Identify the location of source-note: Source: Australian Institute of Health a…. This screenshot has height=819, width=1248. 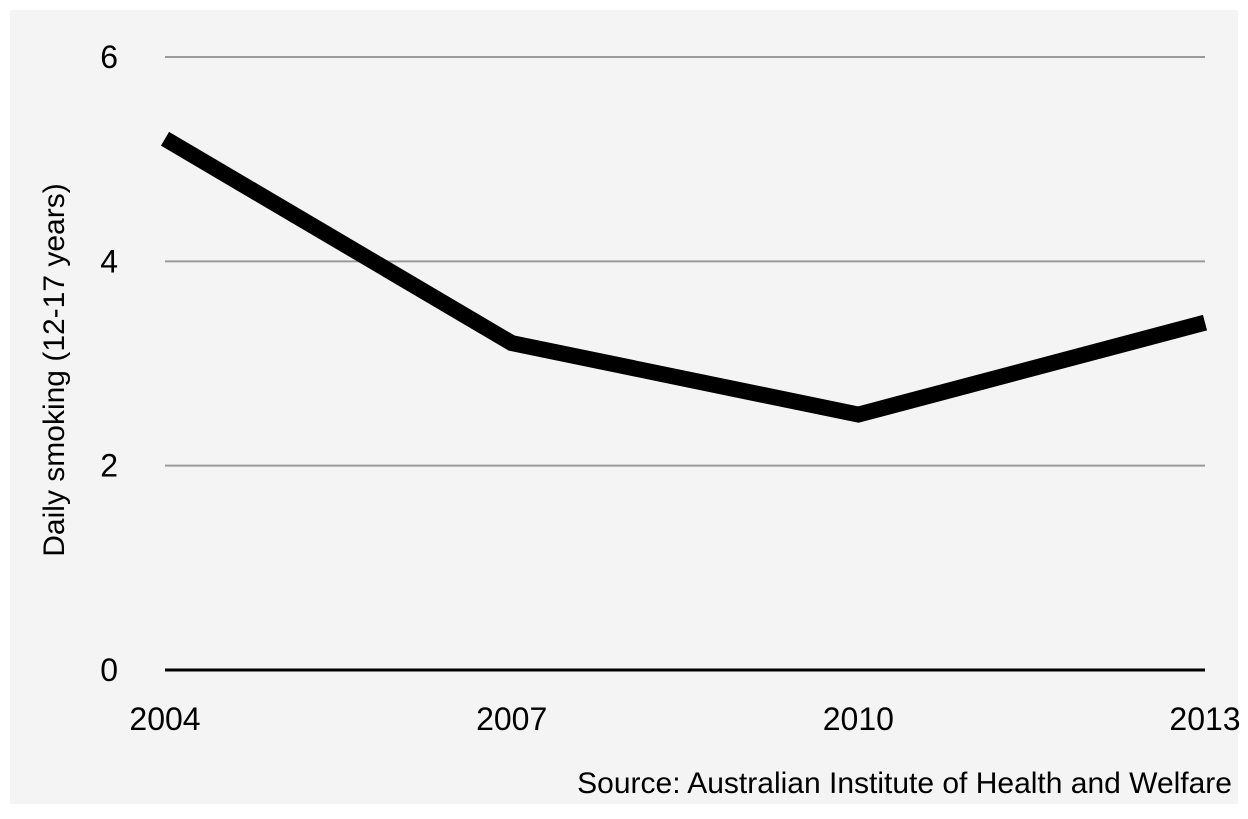
(904, 783).